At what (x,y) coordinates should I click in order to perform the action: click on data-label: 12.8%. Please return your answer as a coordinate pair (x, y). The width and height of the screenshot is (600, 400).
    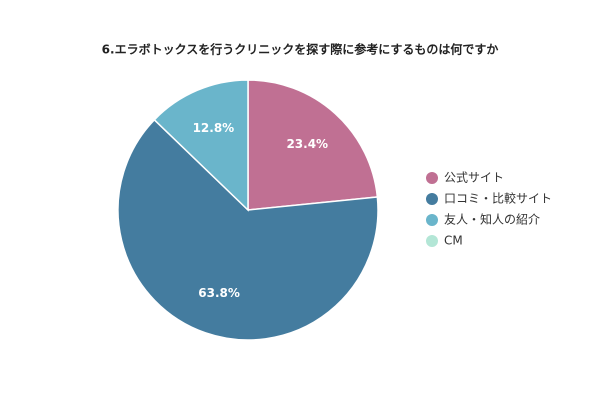
    Looking at the image, I should click on (214, 128).